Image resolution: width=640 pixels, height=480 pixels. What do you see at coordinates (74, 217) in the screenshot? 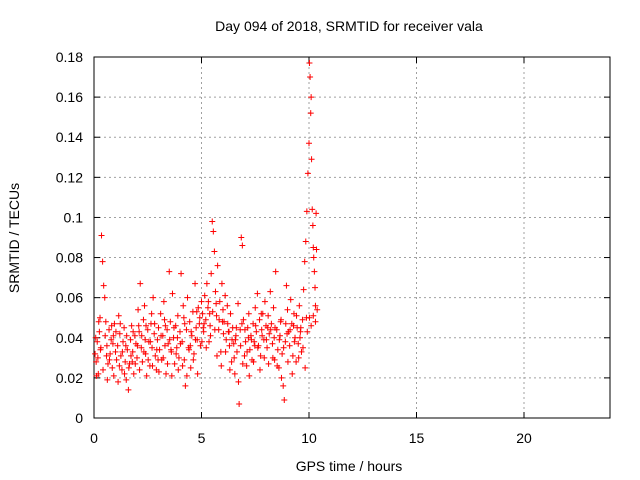
I see `y-tick-label: 0.1` at bounding box center [74, 217].